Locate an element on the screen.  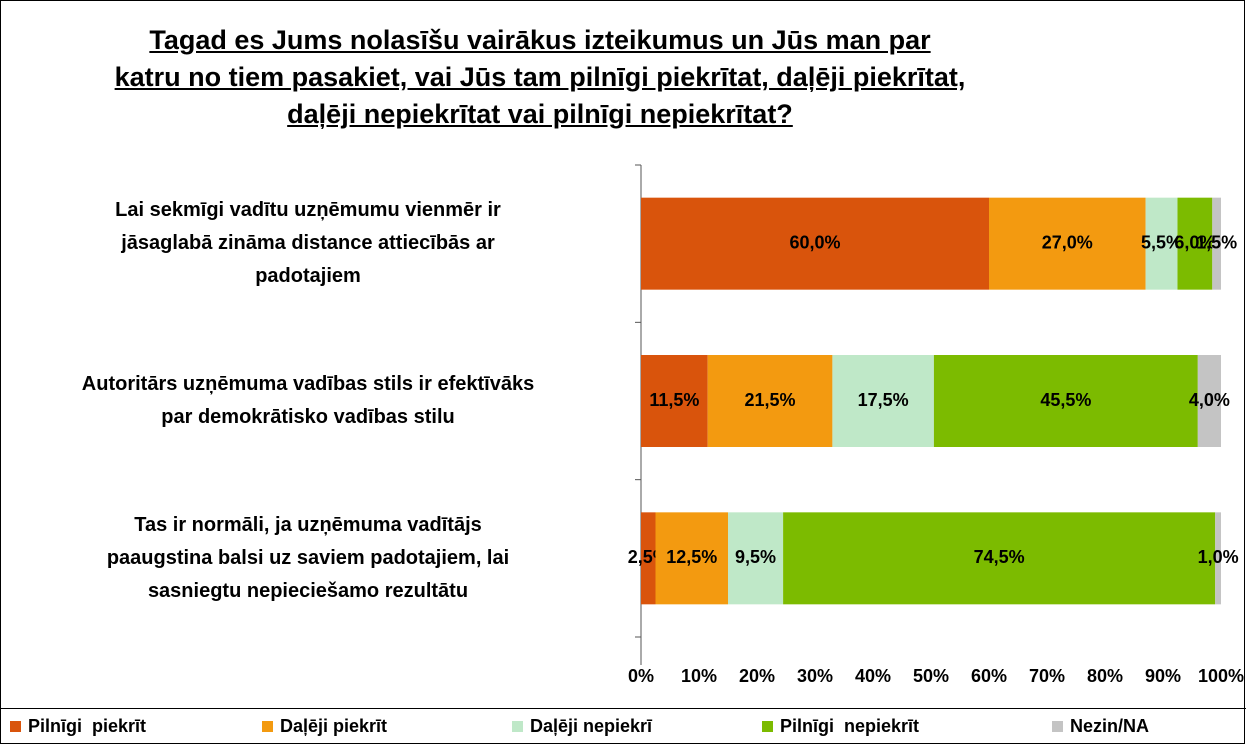
data-label: 4,0% is located at coordinates (1209, 400).